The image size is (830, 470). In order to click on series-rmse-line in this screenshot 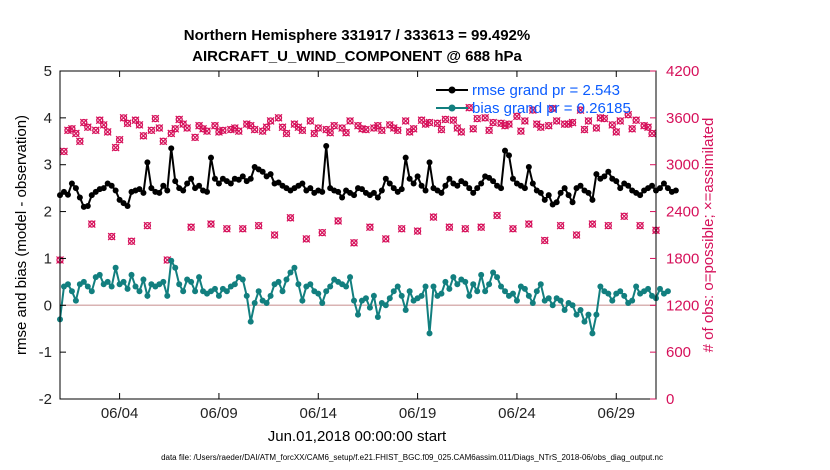, I will do `click(368, 177)`.